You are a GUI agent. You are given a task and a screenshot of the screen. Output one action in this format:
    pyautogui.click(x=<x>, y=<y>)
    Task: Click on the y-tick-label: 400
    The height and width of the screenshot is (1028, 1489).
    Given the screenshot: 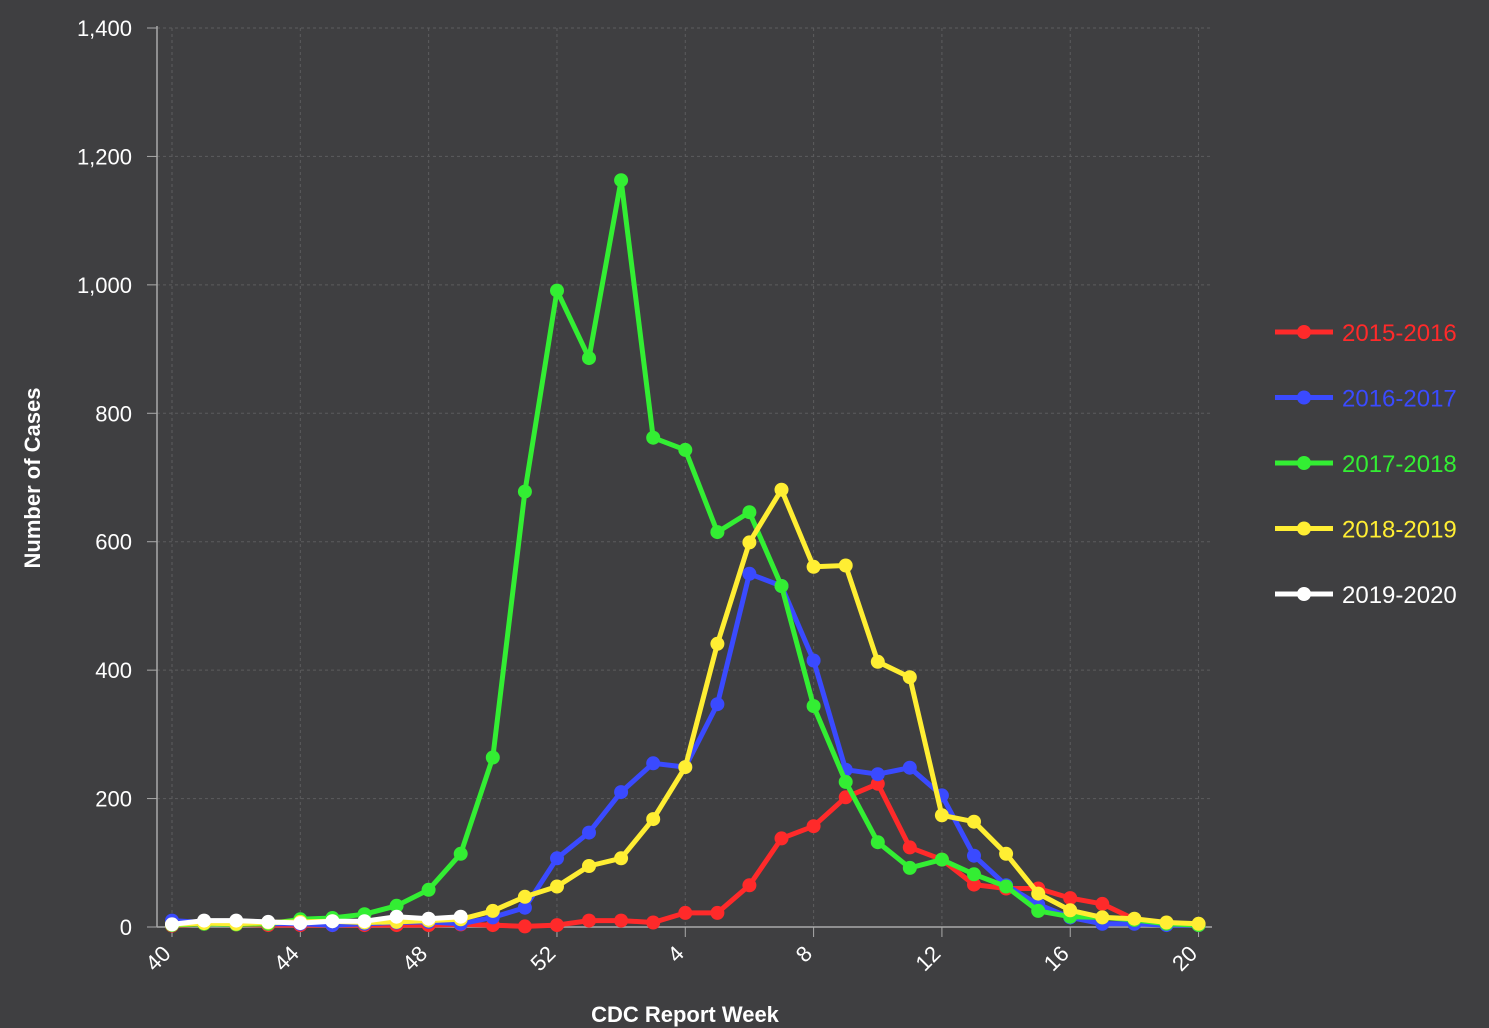 What is the action you would take?
    pyautogui.click(x=113, y=670)
    